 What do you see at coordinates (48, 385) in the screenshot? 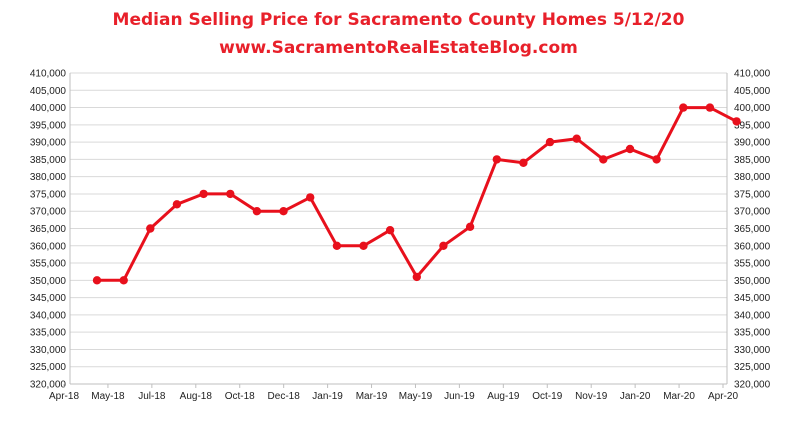
I see `y-tick-label-left: 320,000` at bounding box center [48, 385].